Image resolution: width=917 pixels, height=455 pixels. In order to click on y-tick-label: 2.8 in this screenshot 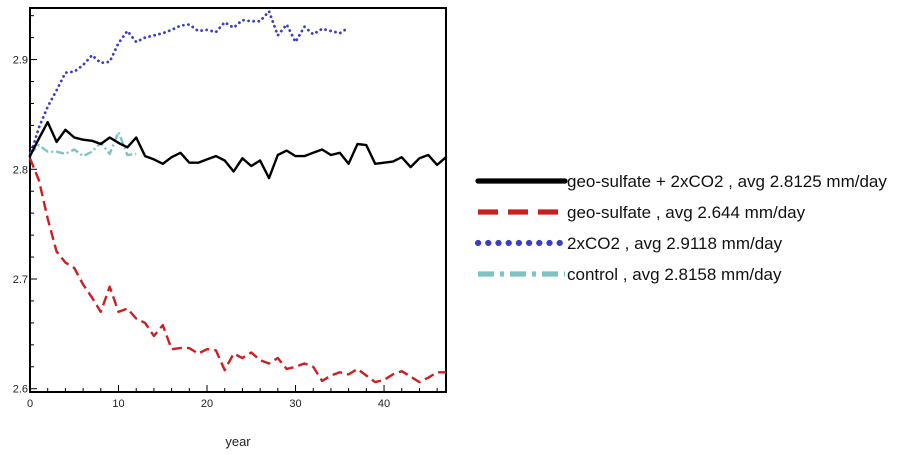, I will do `click(20, 170)`.